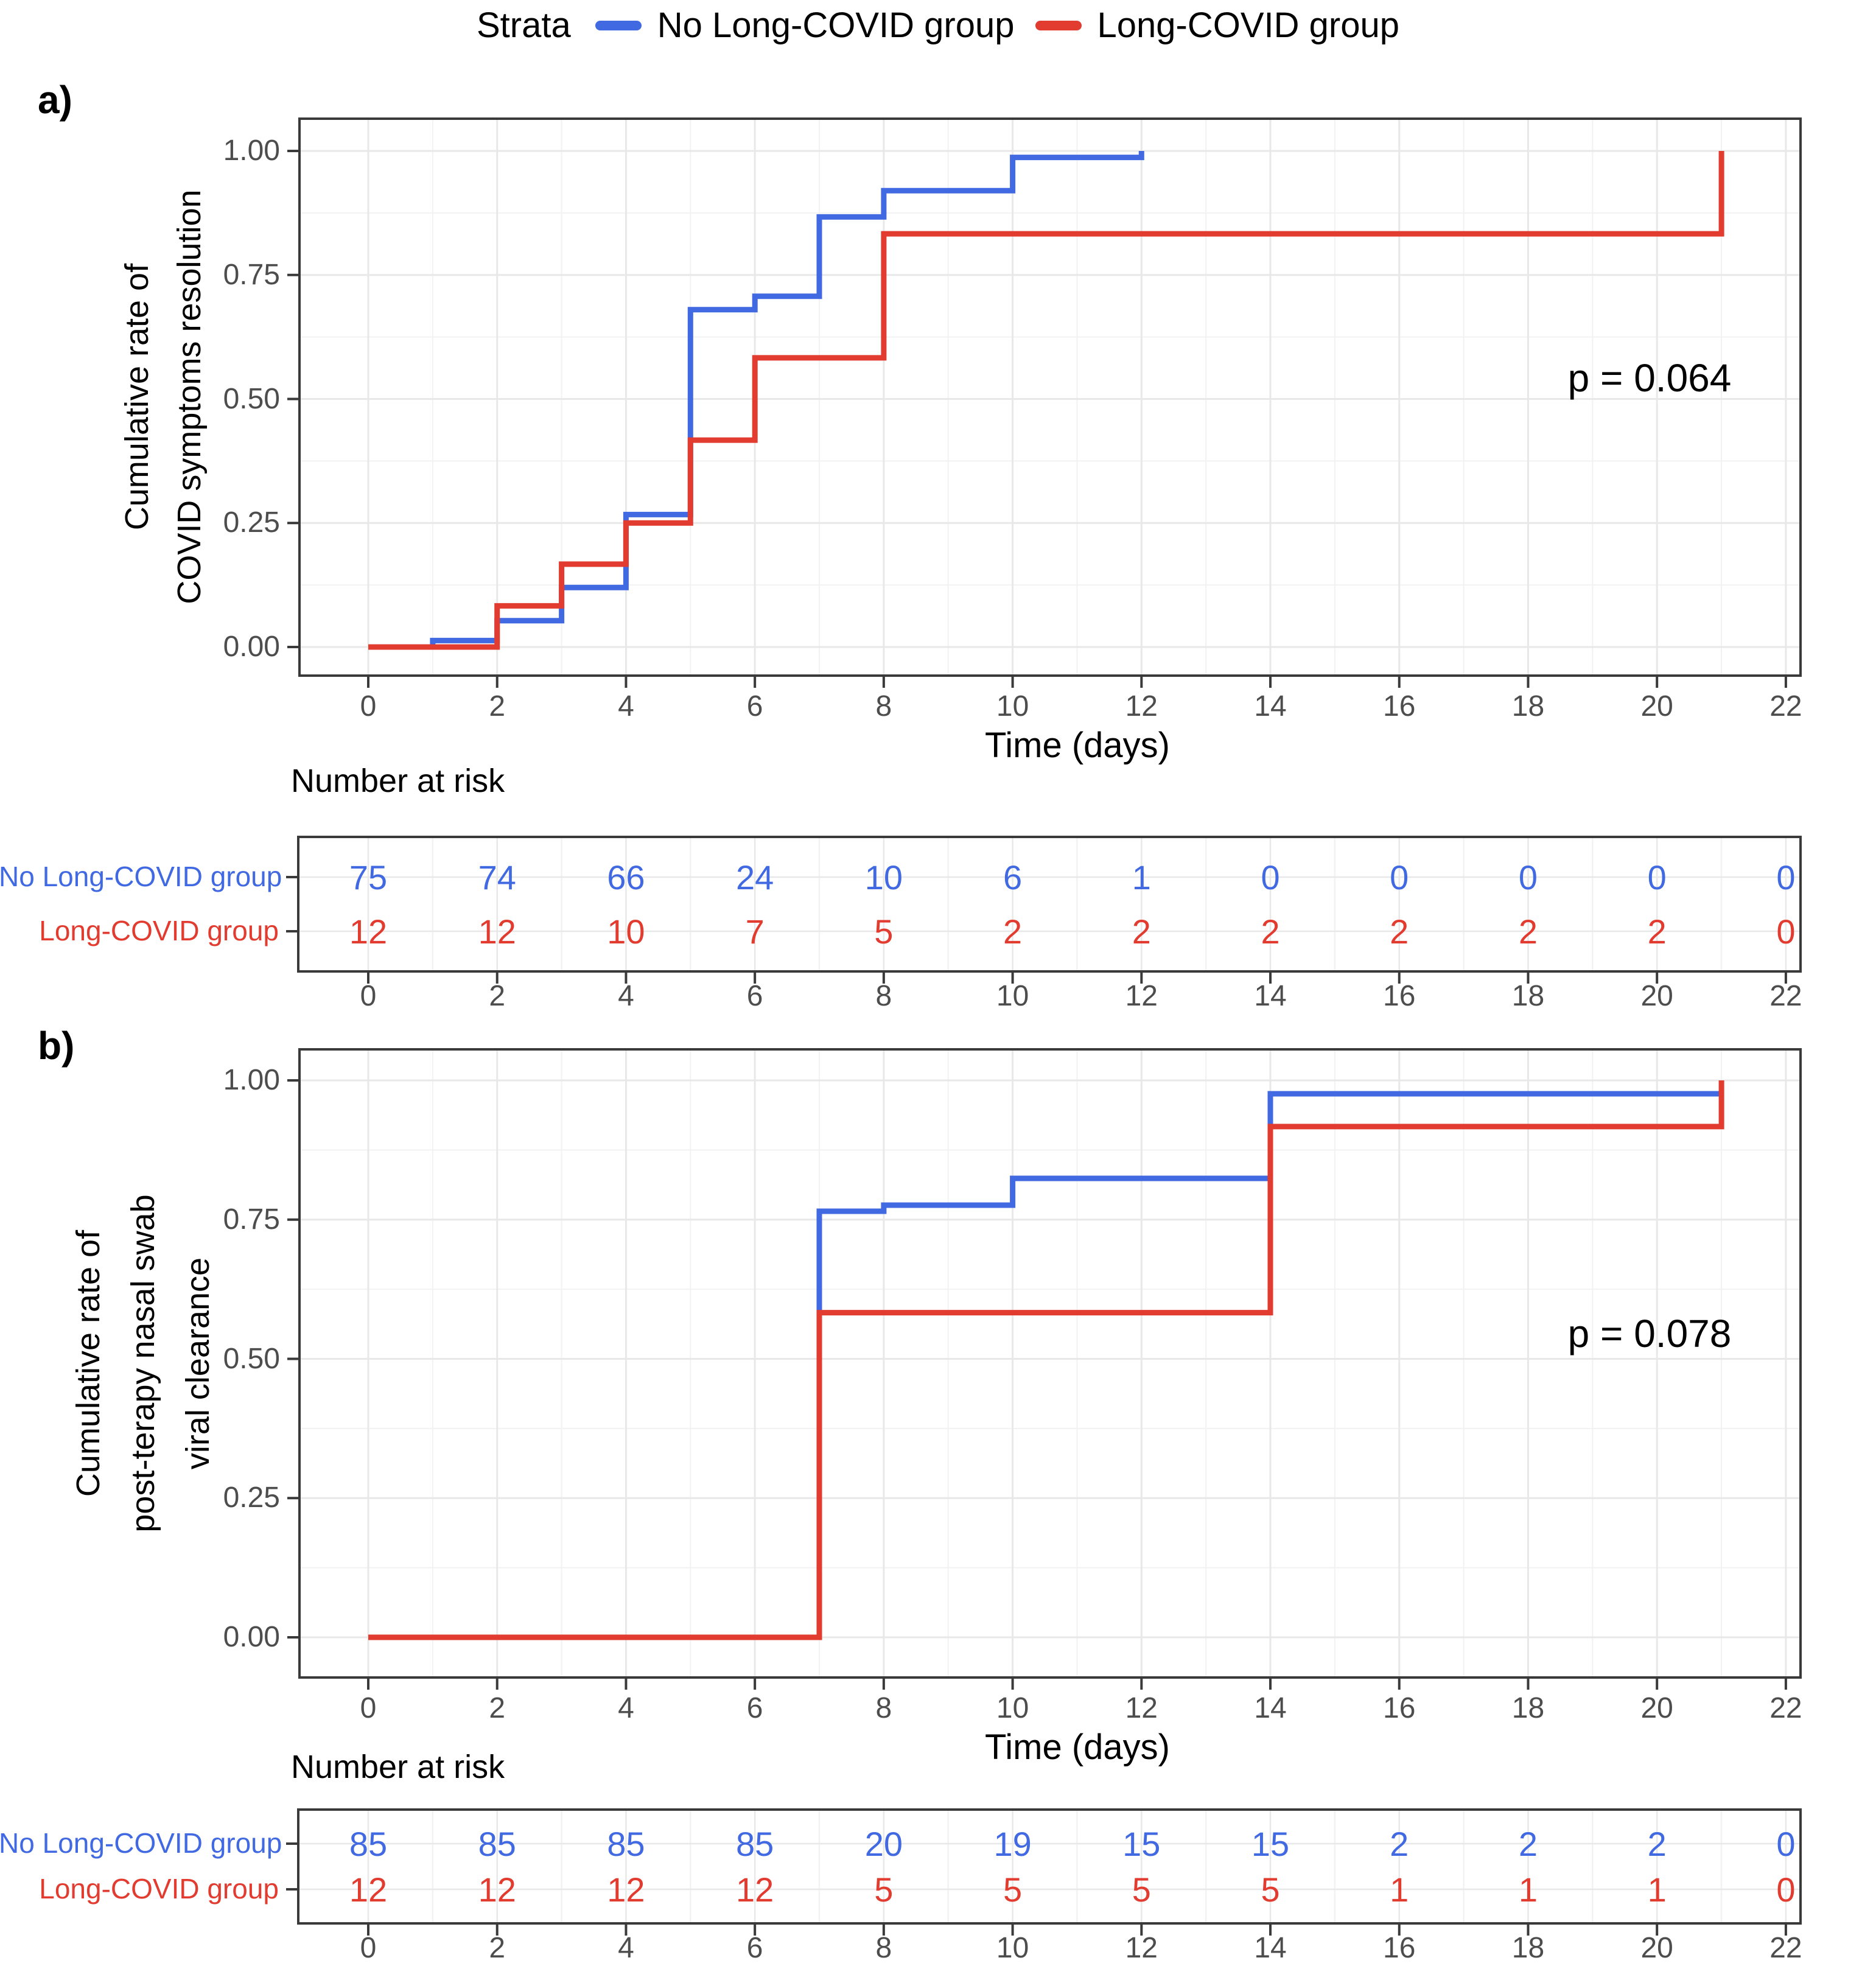  Describe the element at coordinates (1649, 378) in the screenshot. I see `panel-a-pvalue: p = 0.064` at that location.